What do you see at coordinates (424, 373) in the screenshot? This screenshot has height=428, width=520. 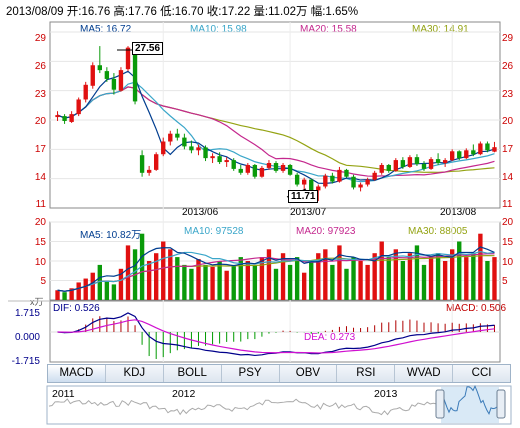 I see `tab-wvad: WVAD` at bounding box center [424, 373].